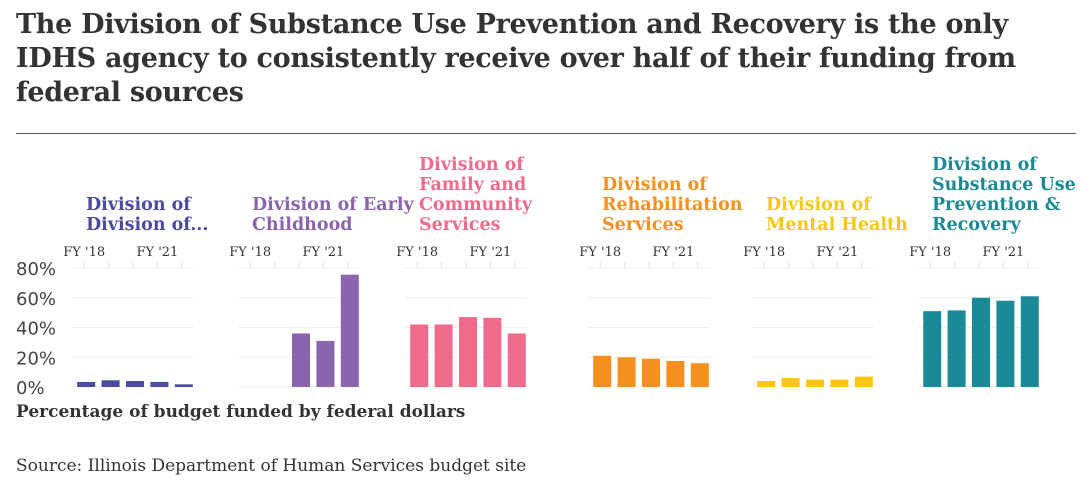  I want to click on title-divider, so click(546, 133).